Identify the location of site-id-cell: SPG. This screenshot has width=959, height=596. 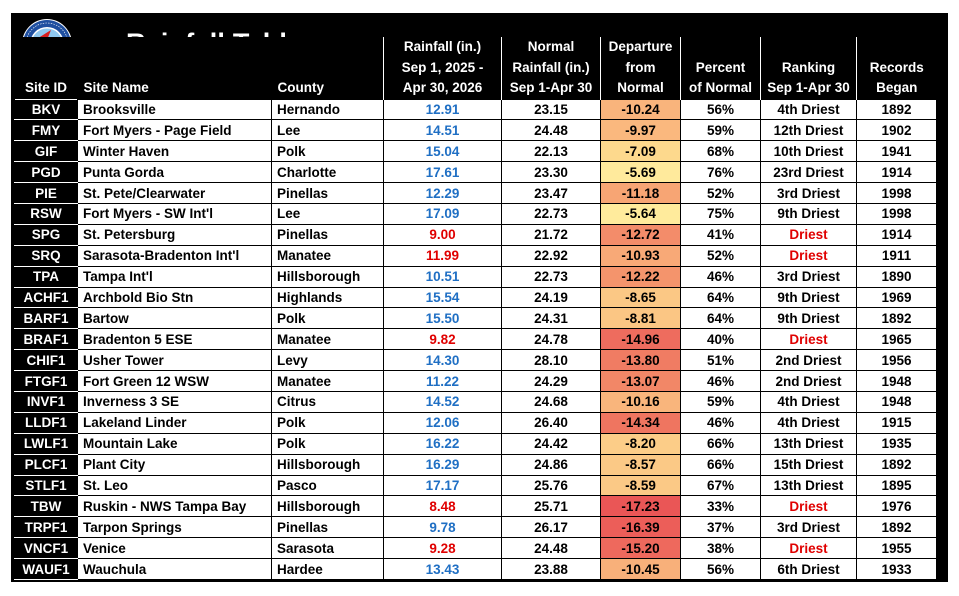
(46, 234).